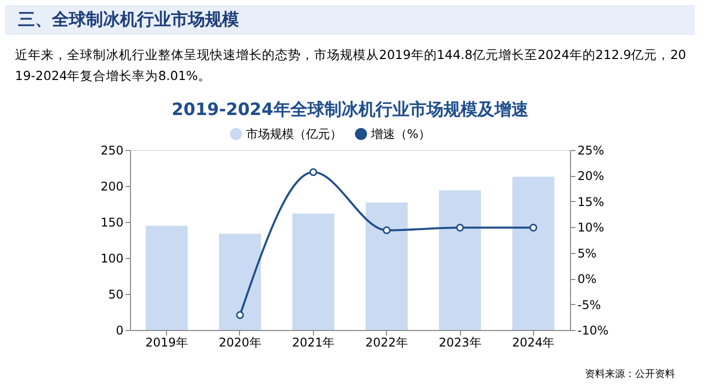  What do you see at coordinates (116, 295) in the screenshot?
I see `y-tick-label: 50` at bounding box center [116, 295].